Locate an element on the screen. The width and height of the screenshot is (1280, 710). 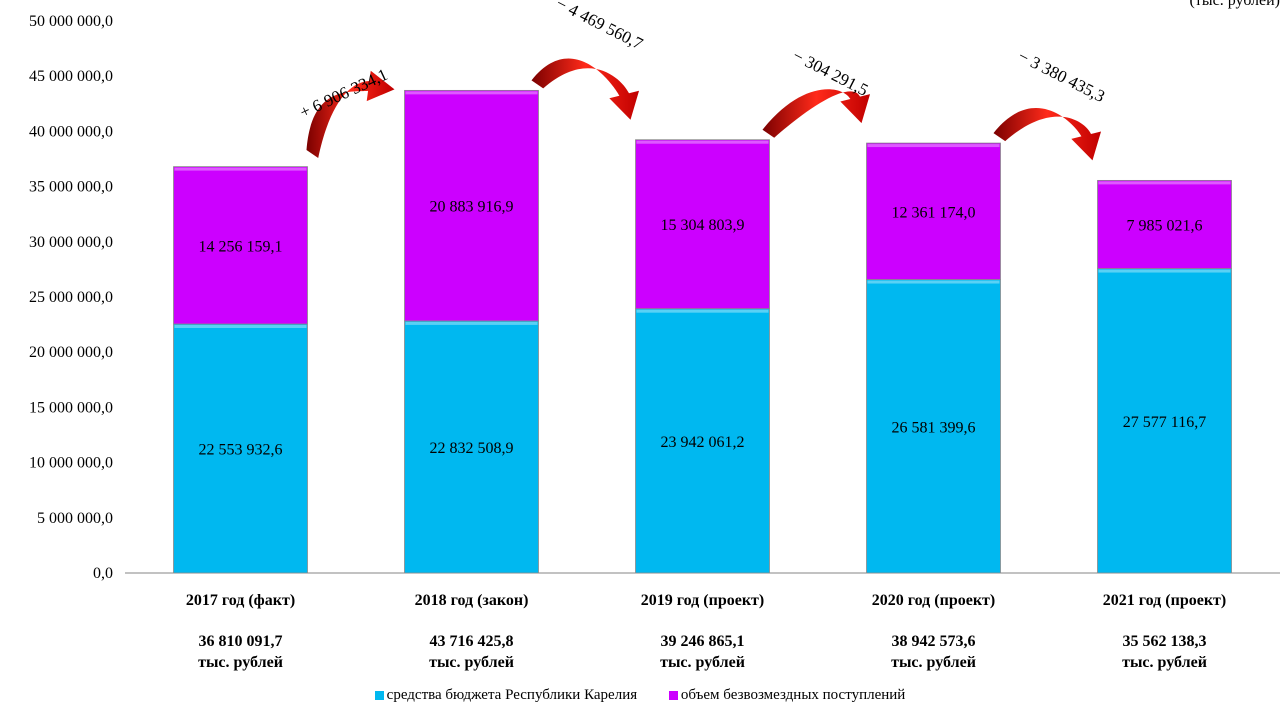
y-tick-label: 15 000 000,0 is located at coordinates (71, 407).